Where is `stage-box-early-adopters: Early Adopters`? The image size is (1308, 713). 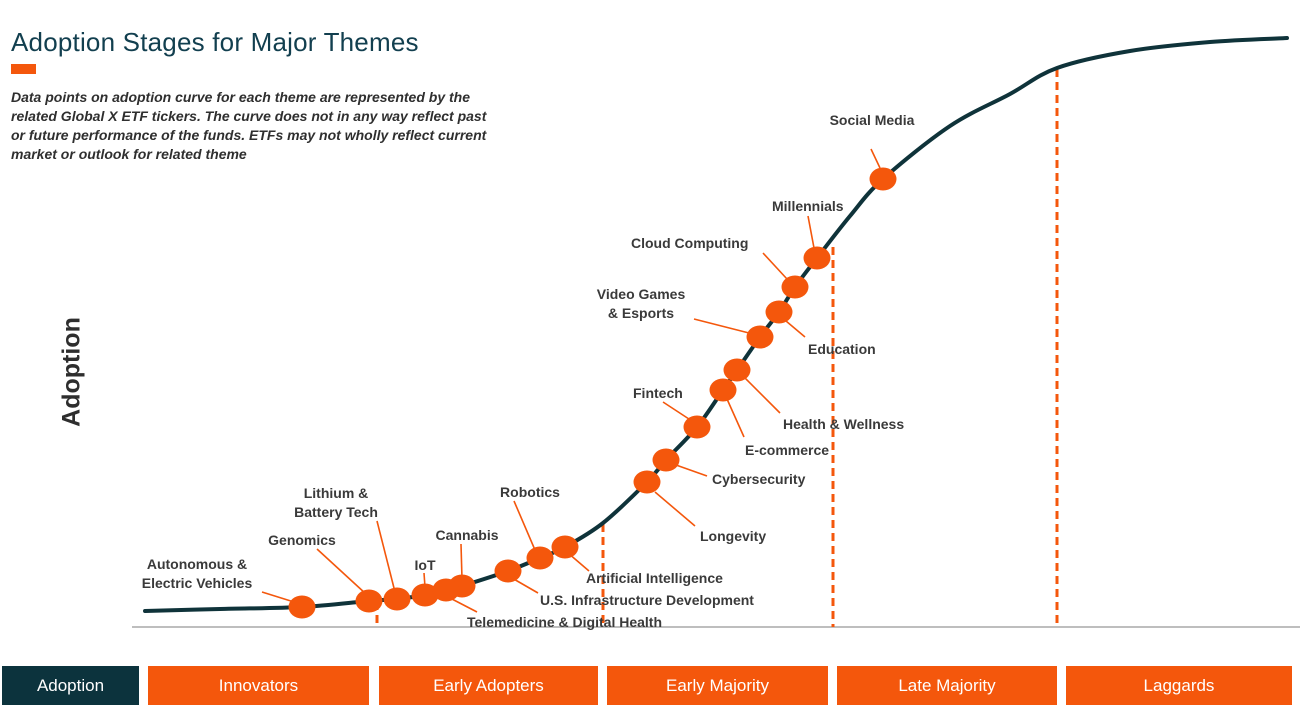 stage-box-early-adopters: Early Adopters is located at coordinates (488, 685).